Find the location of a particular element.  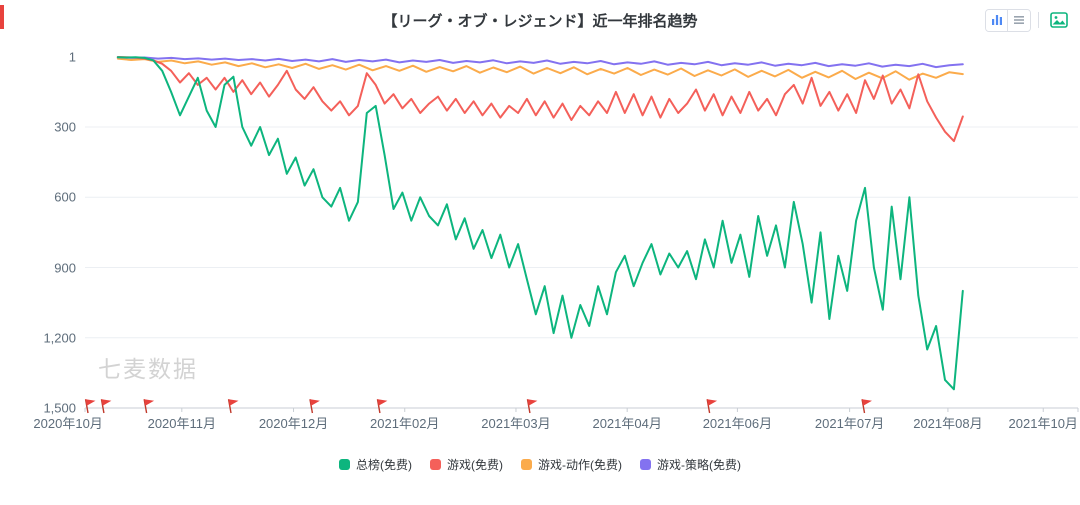

legend-item-strategy-free: 游戏-策略(免费) is located at coordinates (690, 464).